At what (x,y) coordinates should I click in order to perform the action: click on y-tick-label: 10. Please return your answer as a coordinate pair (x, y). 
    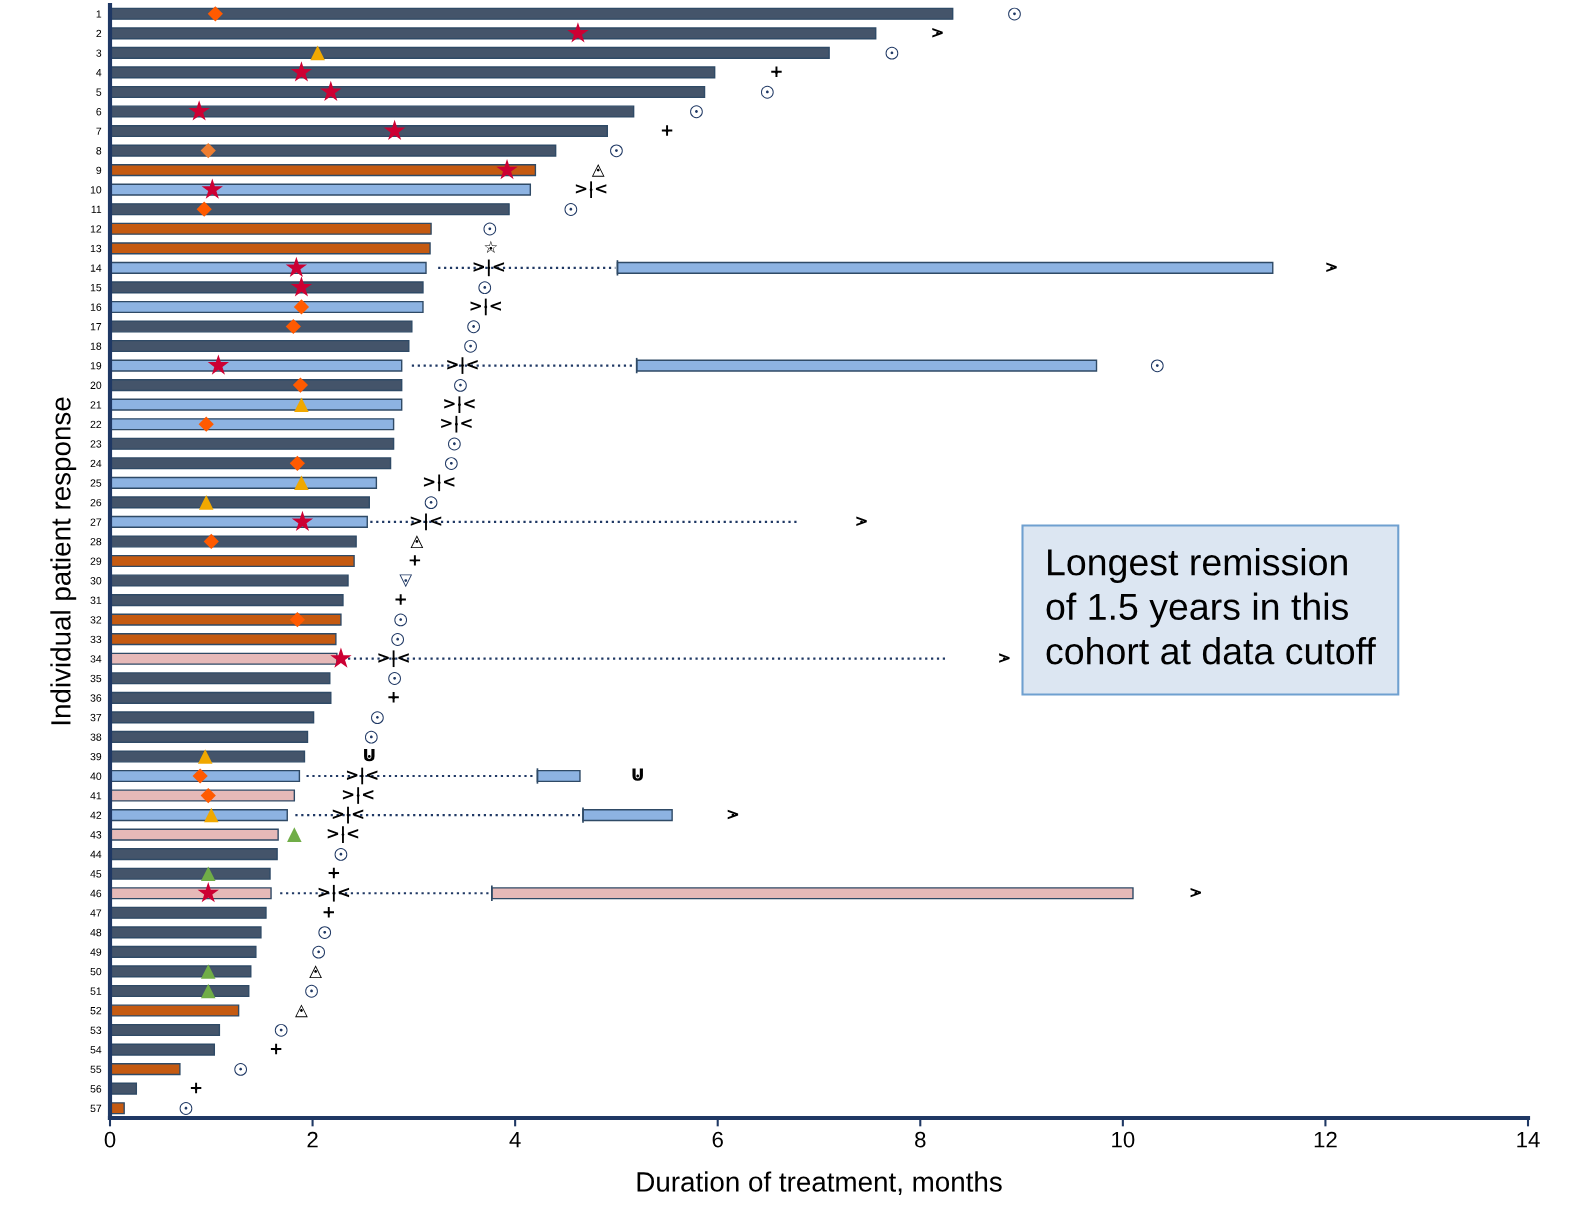
    Looking at the image, I should click on (96, 190).